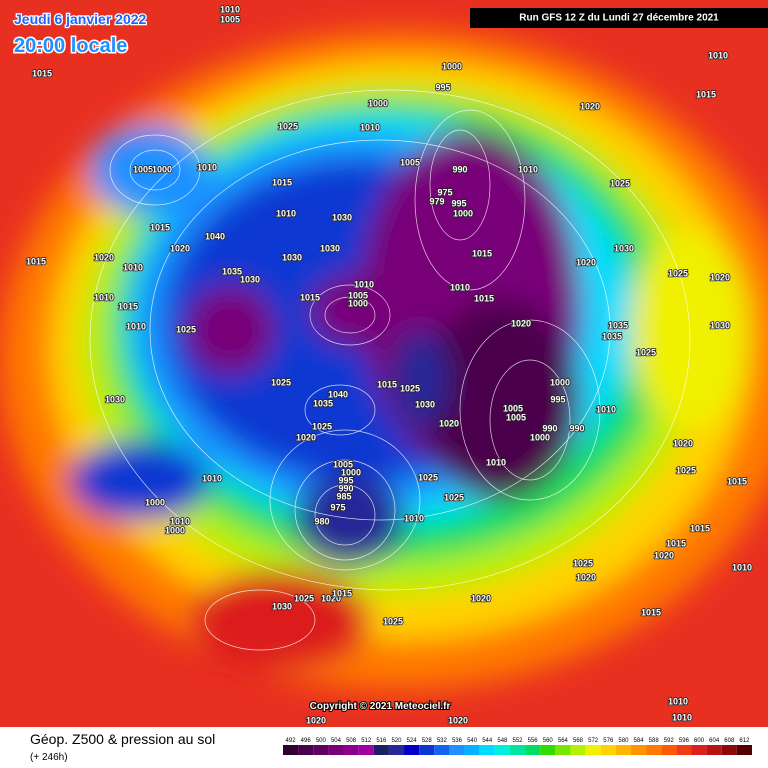 Image resolution: width=768 pixels, height=768 pixels. I want to click on copyright: Copyright © 2021 Meteociel.fr, so click(380, 706).